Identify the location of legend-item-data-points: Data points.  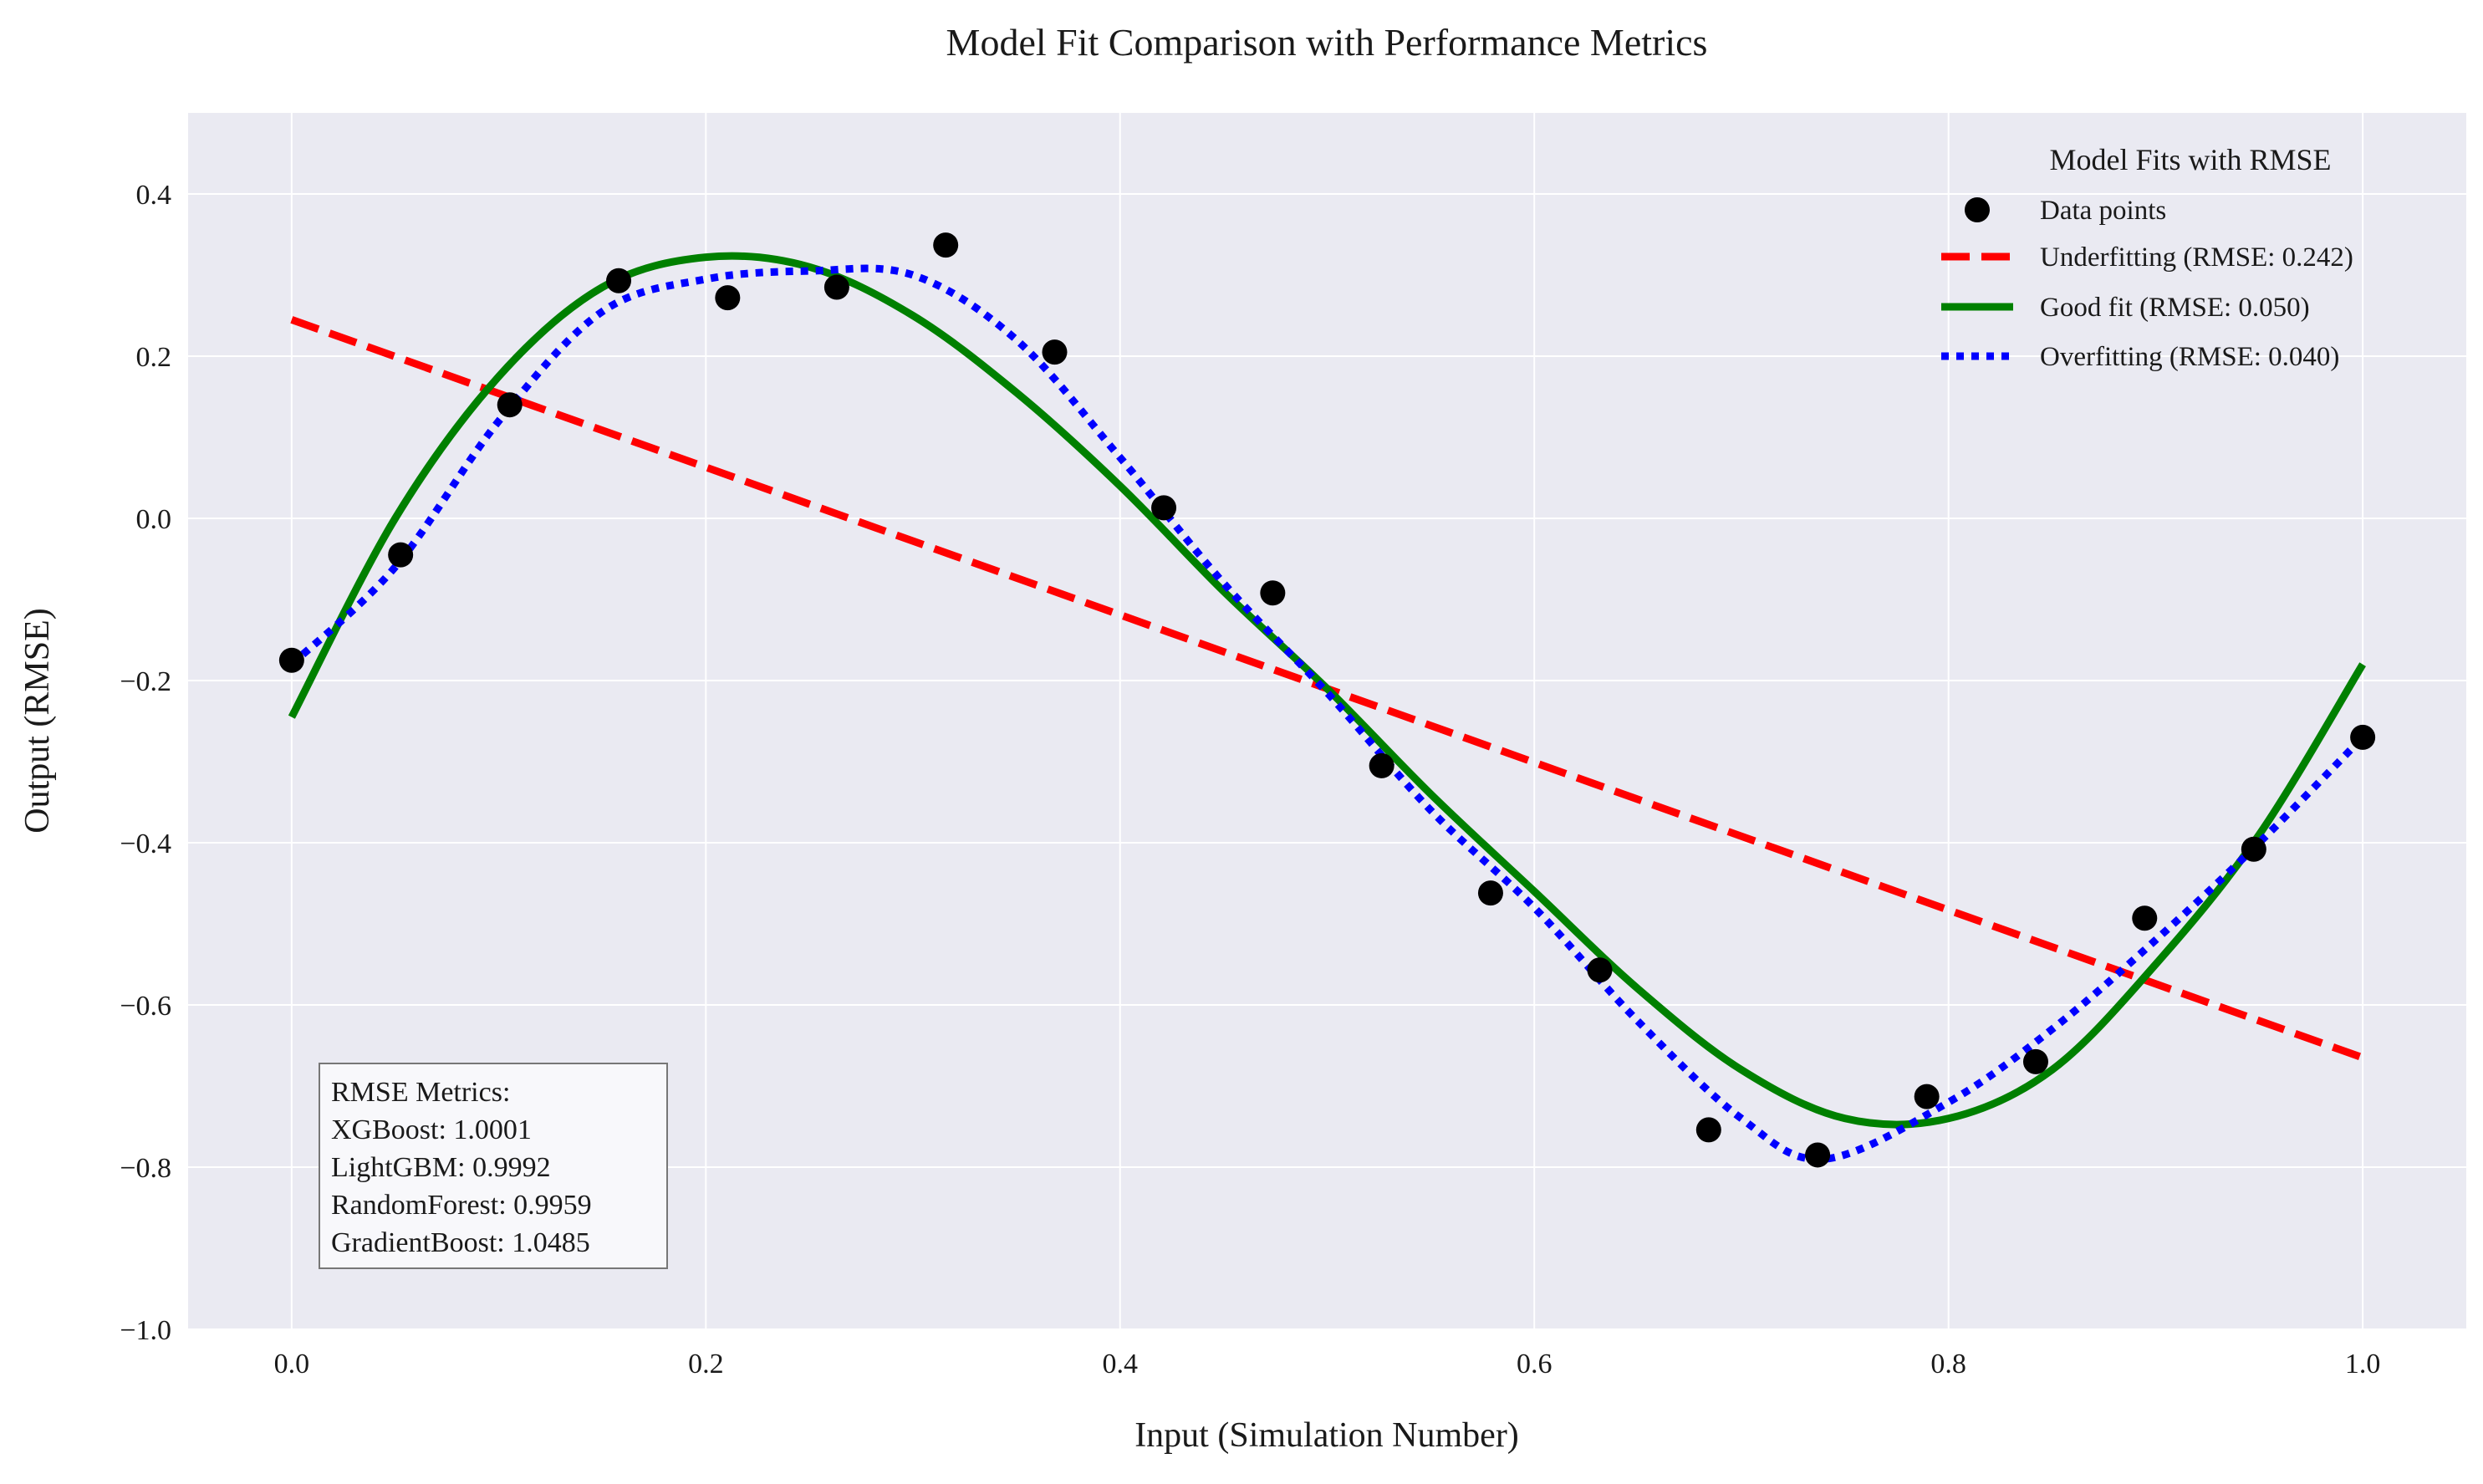
(2065, 211).